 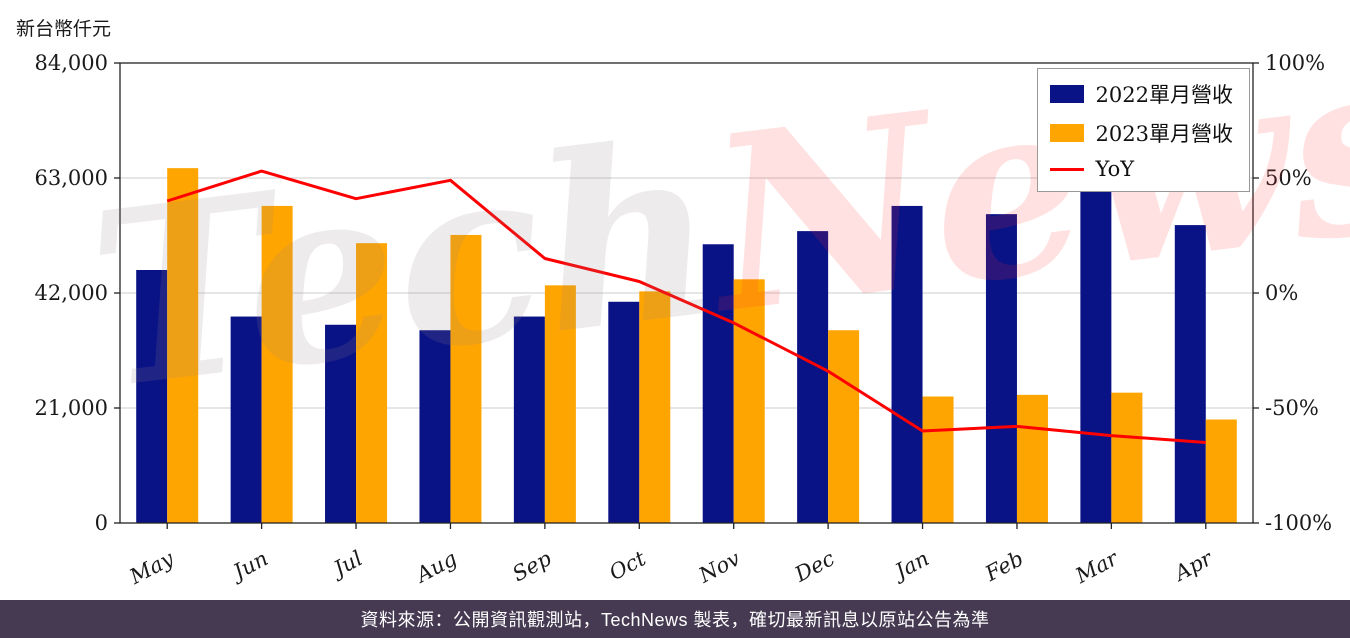 I want to click on left-axis-tick-label: 42,000, so click(x=71, y=293).